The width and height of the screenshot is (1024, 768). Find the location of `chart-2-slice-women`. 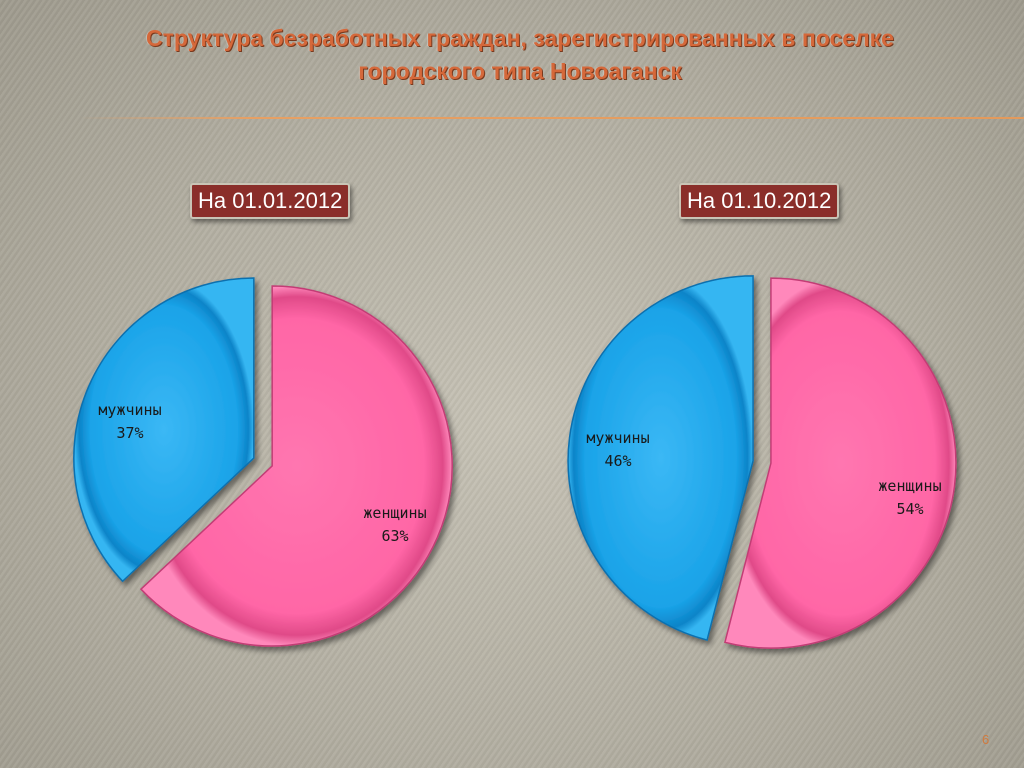

chart-2-slice-women is located at coordinates (840, 463).